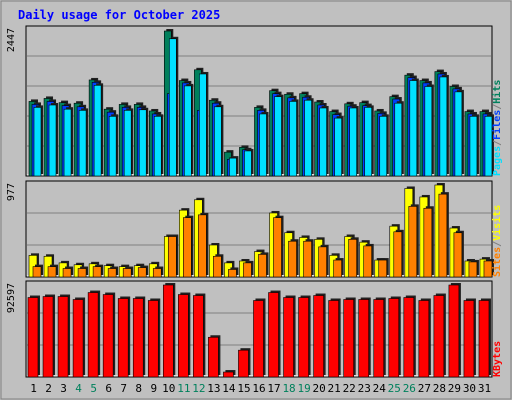 This screenshot has height=400, width=512. What do you see at coordinates (439, 388) in the screenshot?
I see `day-label-28: 28` at bounding box center [439, 388].